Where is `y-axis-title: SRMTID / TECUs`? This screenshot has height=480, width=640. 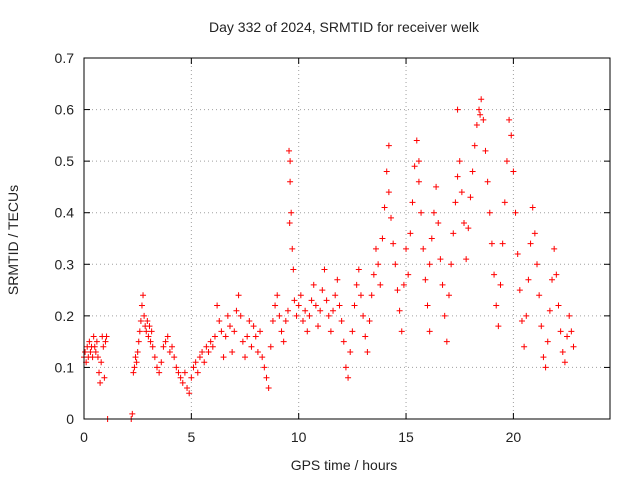
y-axis-title: SRMTID / TECUs is located at coordinates (13, 240).